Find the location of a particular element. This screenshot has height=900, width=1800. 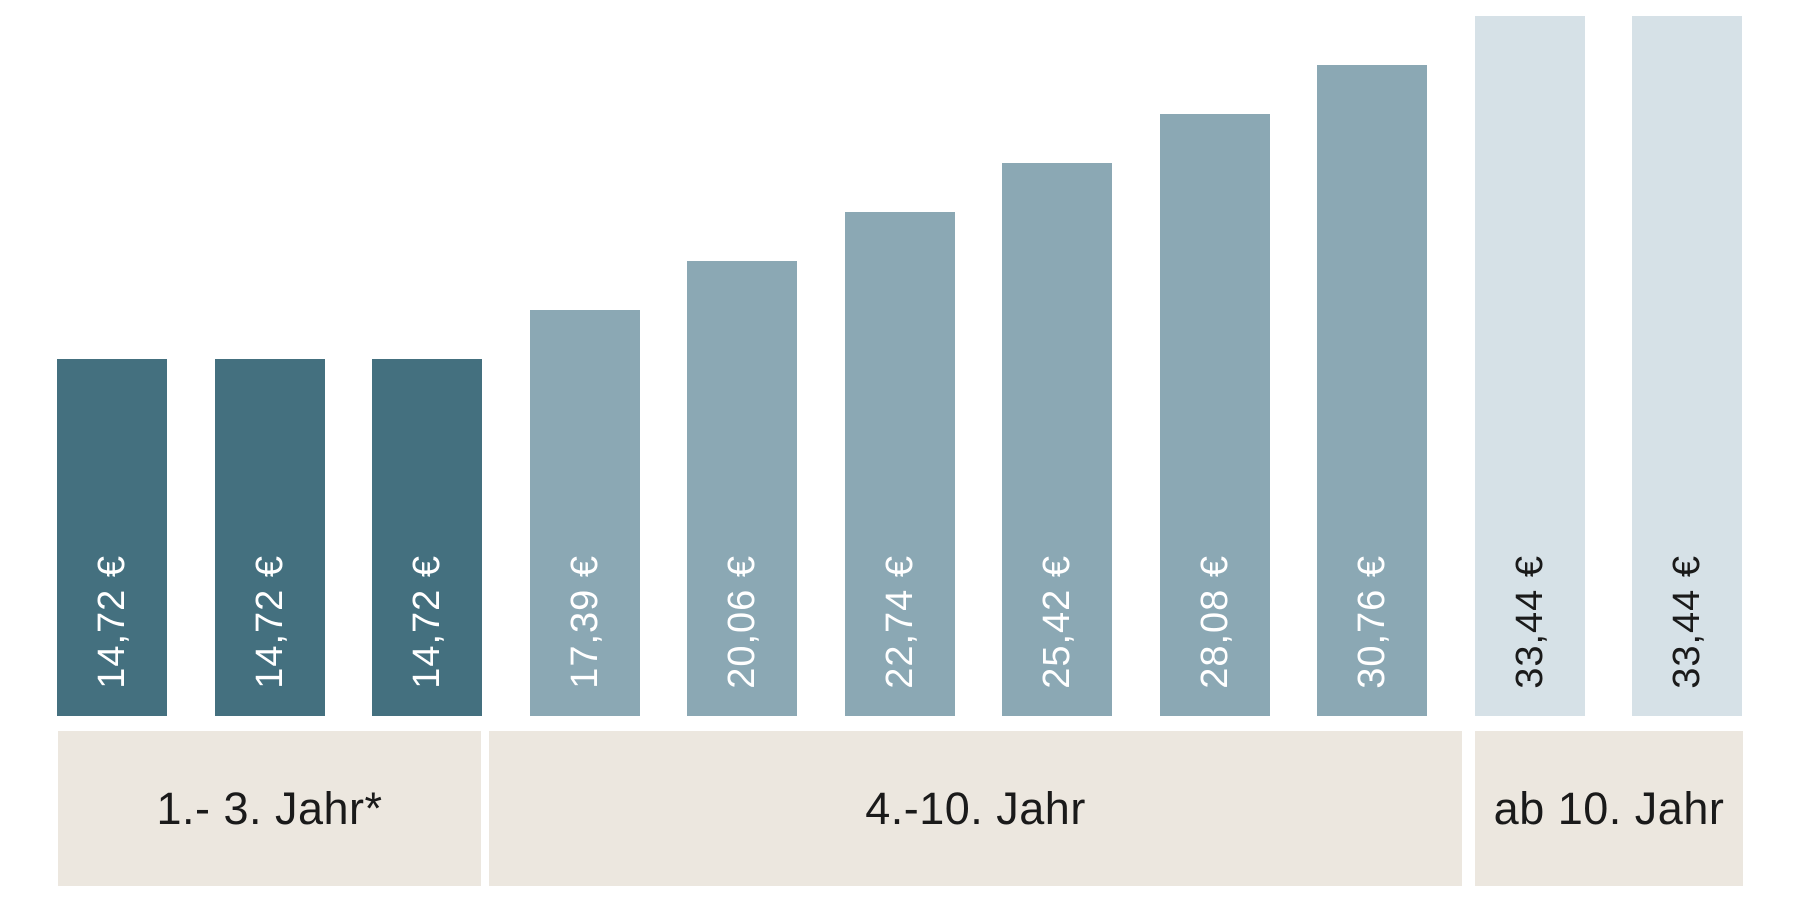

category-band-4-10-jahr: 4.-10. Jahr is located at coordinates (975, 808).